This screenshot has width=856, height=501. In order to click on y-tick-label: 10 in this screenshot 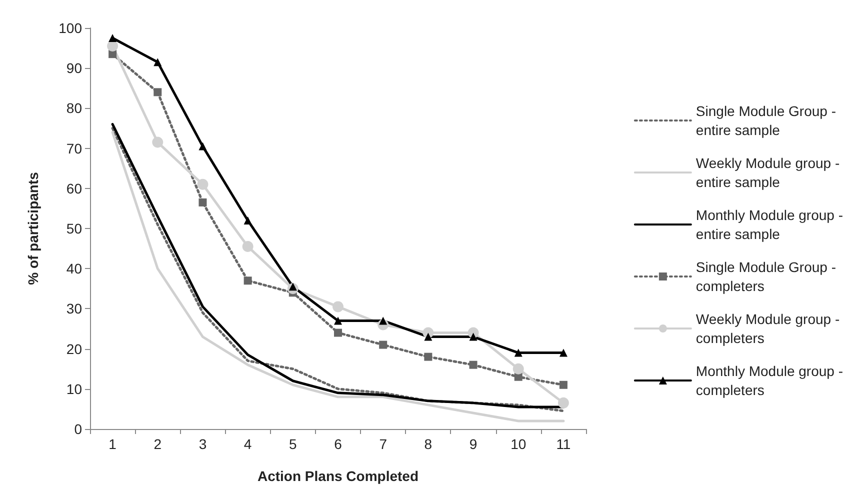, I will do `click(74, 388)`.